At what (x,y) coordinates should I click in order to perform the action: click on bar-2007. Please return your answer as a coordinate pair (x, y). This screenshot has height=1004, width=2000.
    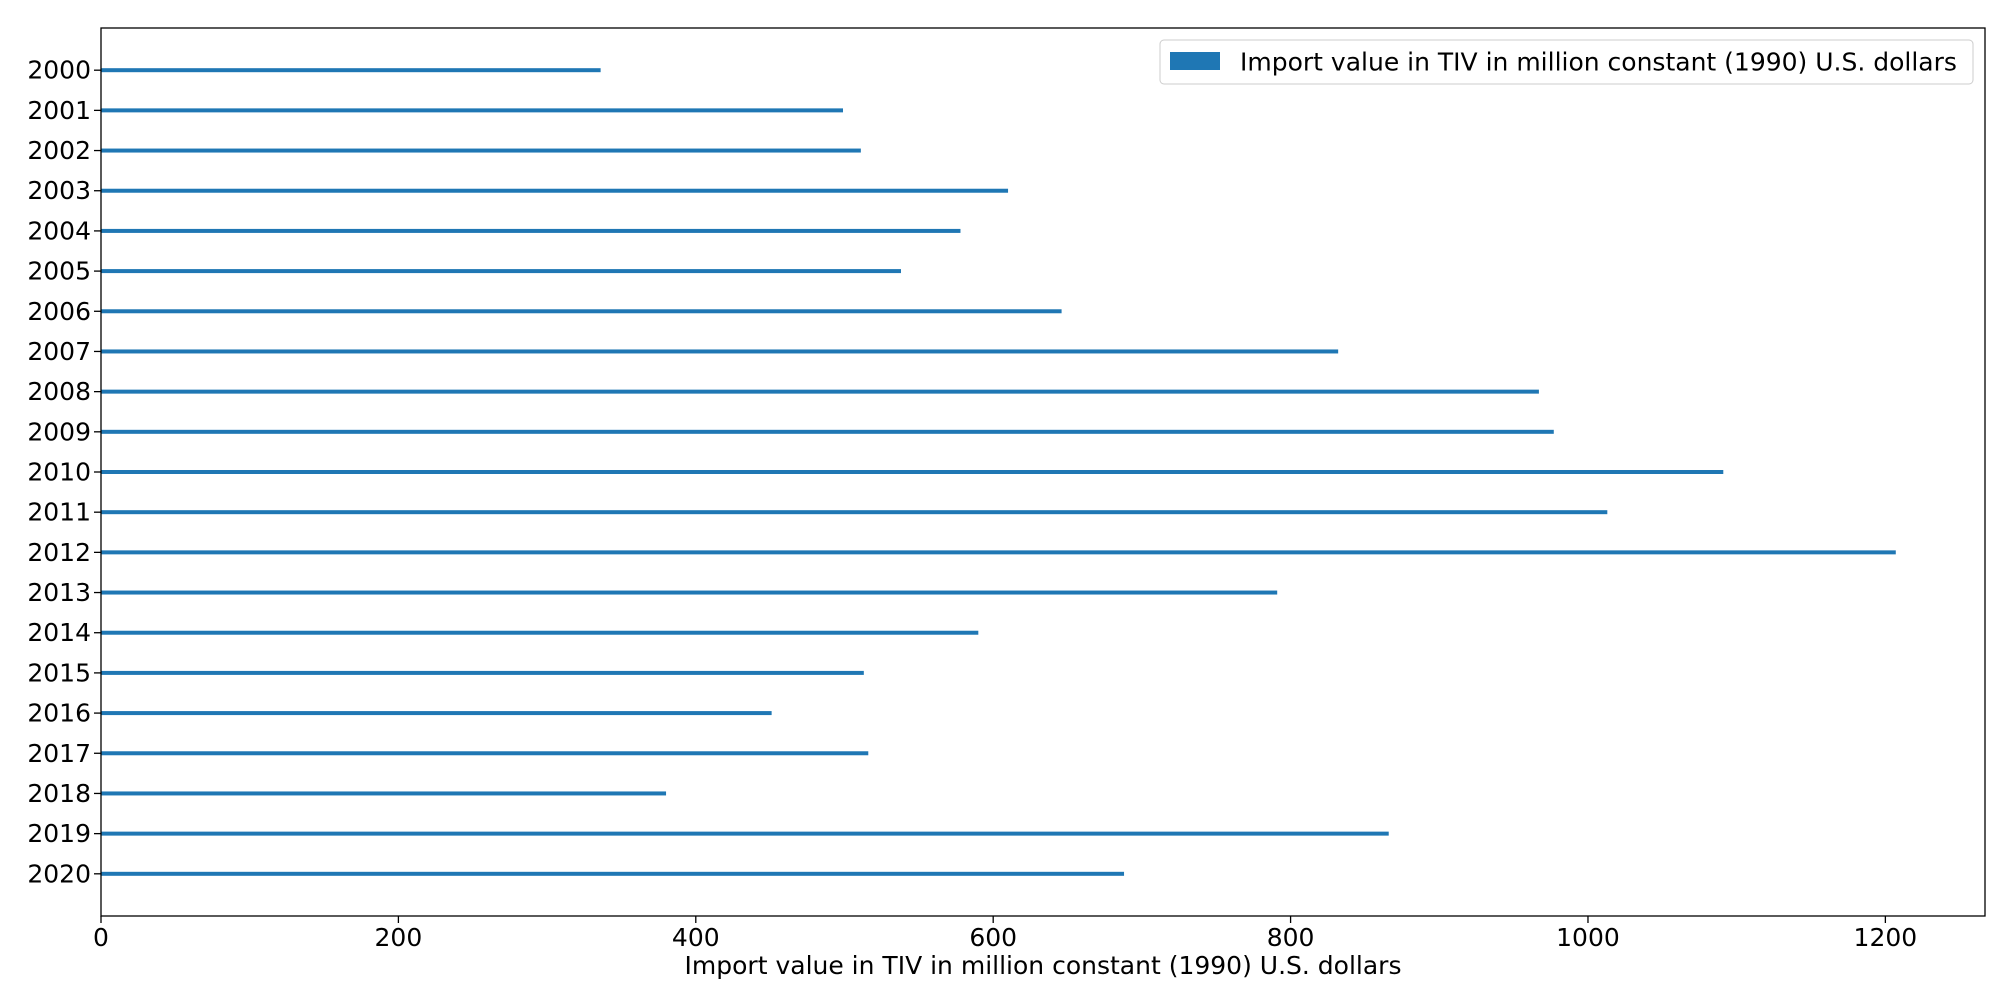
    Looking at the image, I should click on (720, 351).